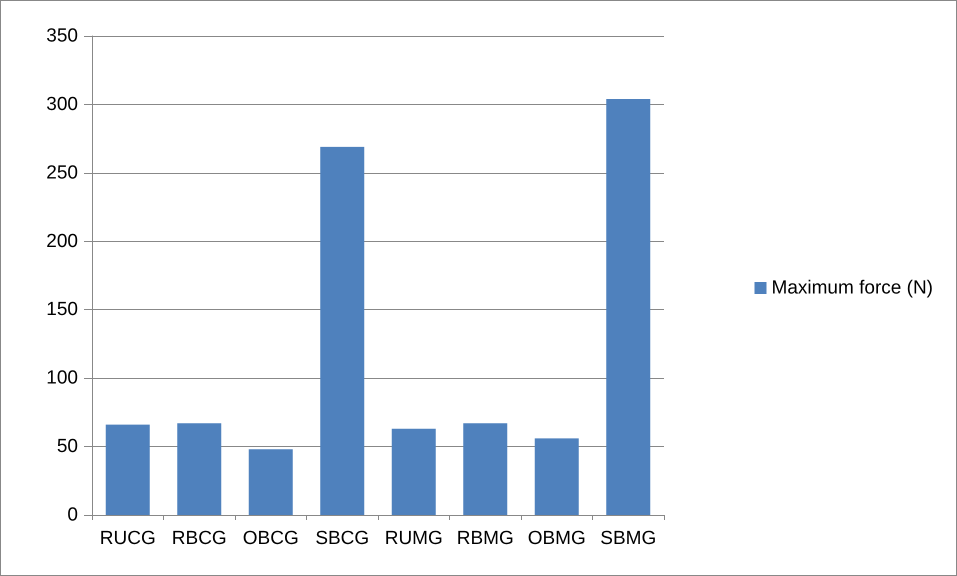 This screenshot has width=957, height=576. Describe the element at coordinates (62, 36) in the screenshot. I see `y-tick-label: 350` at that location.